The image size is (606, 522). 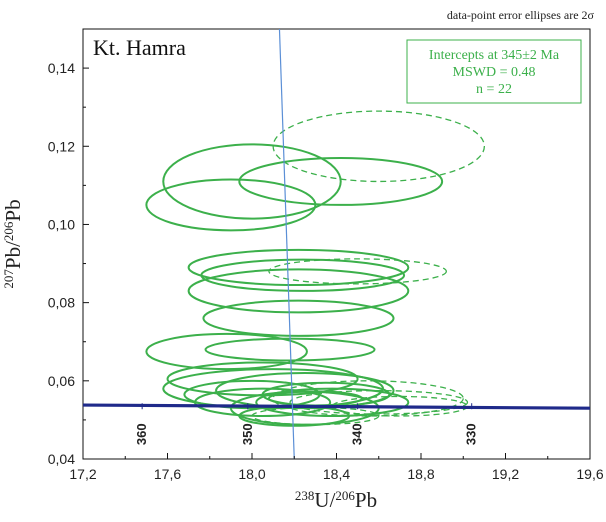 I want to click on y-tick-label: 0,14, so click(x=61, y=68).